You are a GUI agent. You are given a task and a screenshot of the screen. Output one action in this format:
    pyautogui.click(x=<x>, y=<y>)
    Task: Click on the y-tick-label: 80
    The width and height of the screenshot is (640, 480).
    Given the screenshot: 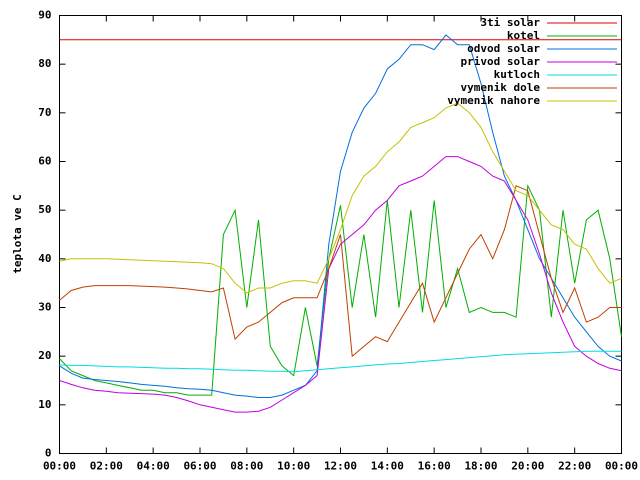 What is the action you would take?
    pyautogui.click(x=44, y=63)
    